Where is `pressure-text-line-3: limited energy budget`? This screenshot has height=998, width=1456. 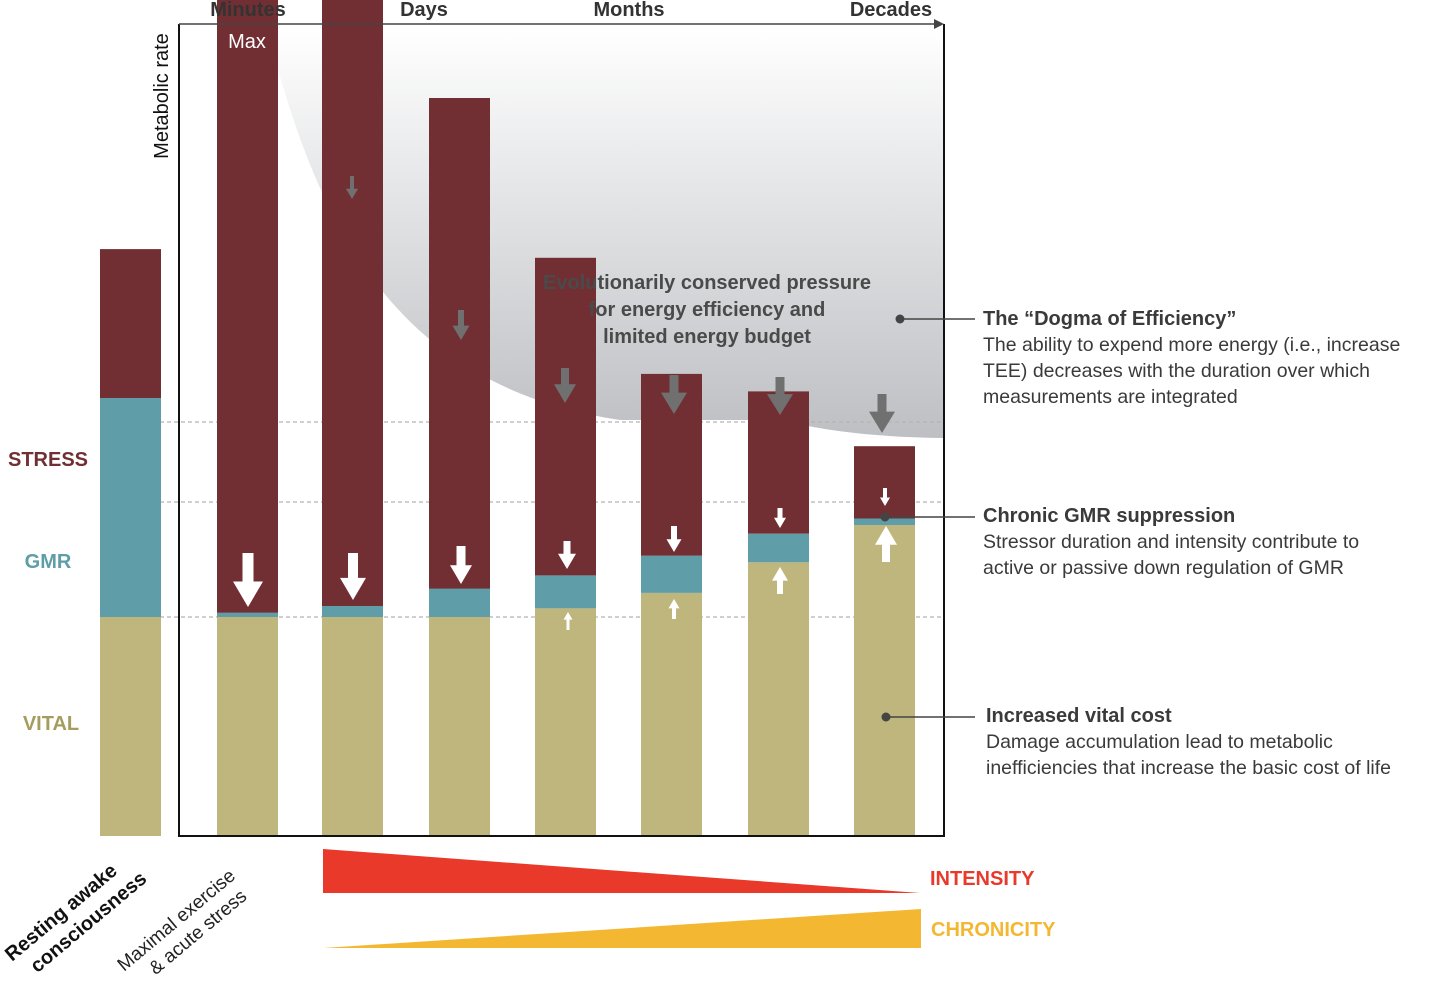 pressure-text-line-3: limited energy budget is located at coordinates (707, 337).